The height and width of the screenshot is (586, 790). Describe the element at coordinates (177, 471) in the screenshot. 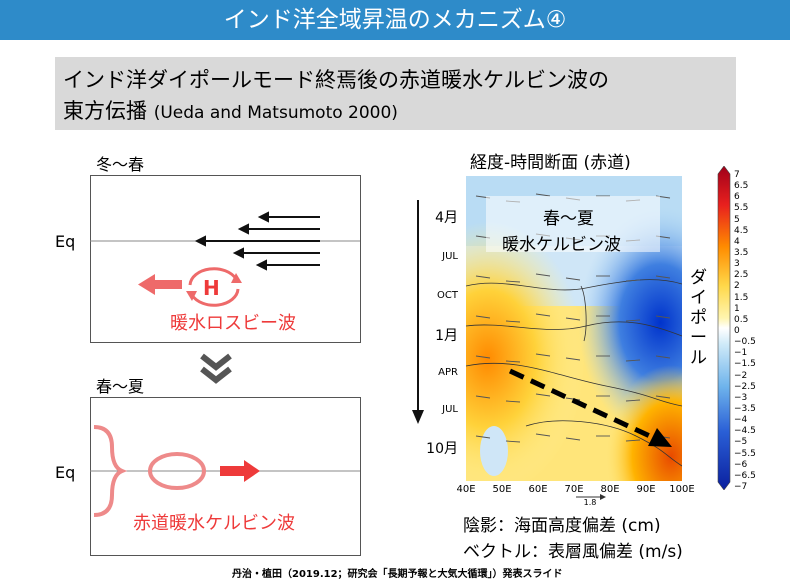

I see `warm-bulge-icon` at that location.